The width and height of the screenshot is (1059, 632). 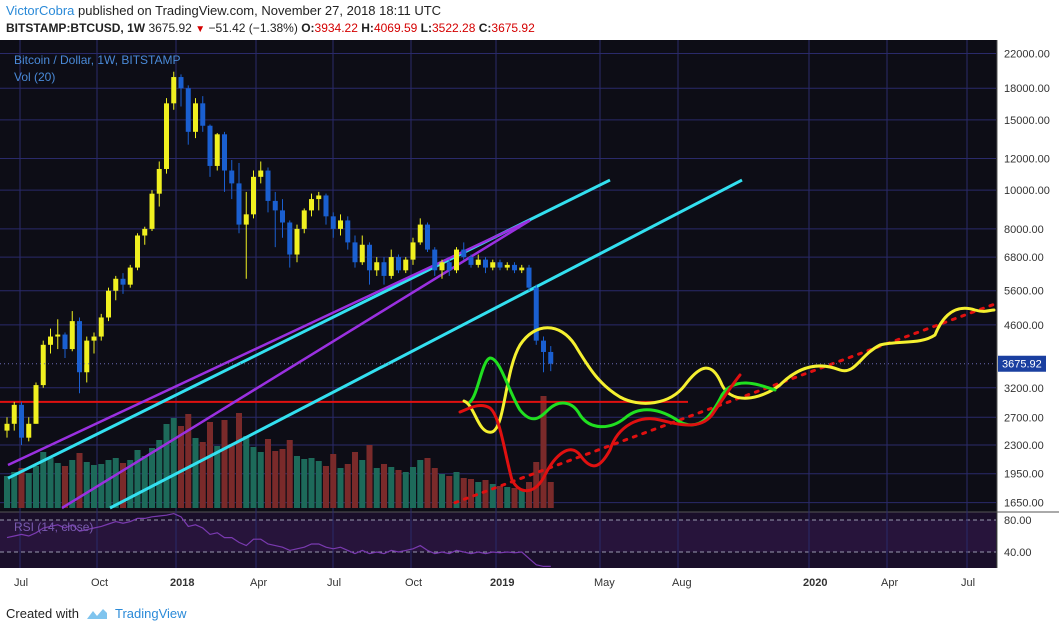 What do you see at coordinates (815, 583) in the screenshot?
I see `x-tick-label: 2020` at bounding box center [815, 583].